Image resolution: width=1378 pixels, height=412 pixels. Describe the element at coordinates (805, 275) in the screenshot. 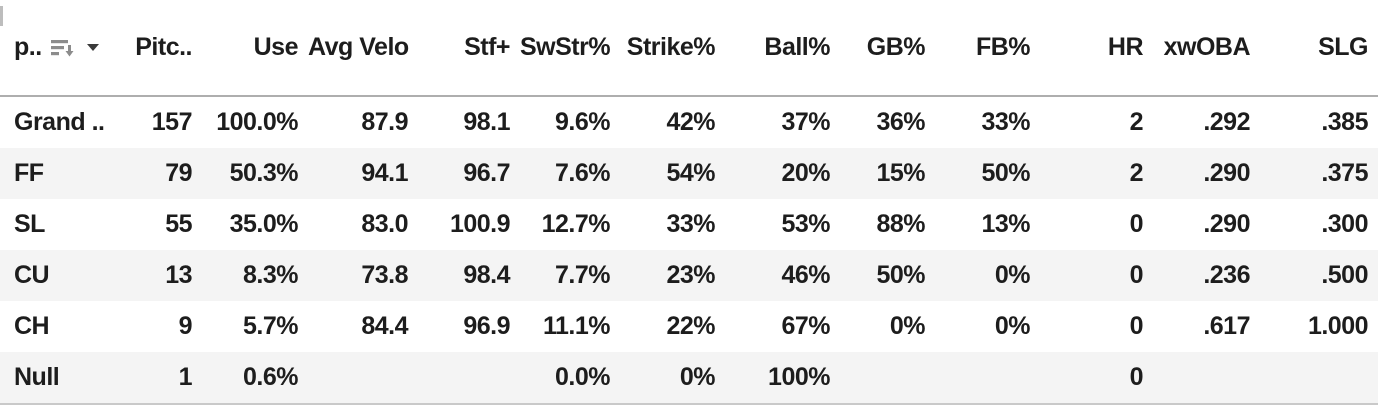

I see `stat-cell: 46%` at that location.